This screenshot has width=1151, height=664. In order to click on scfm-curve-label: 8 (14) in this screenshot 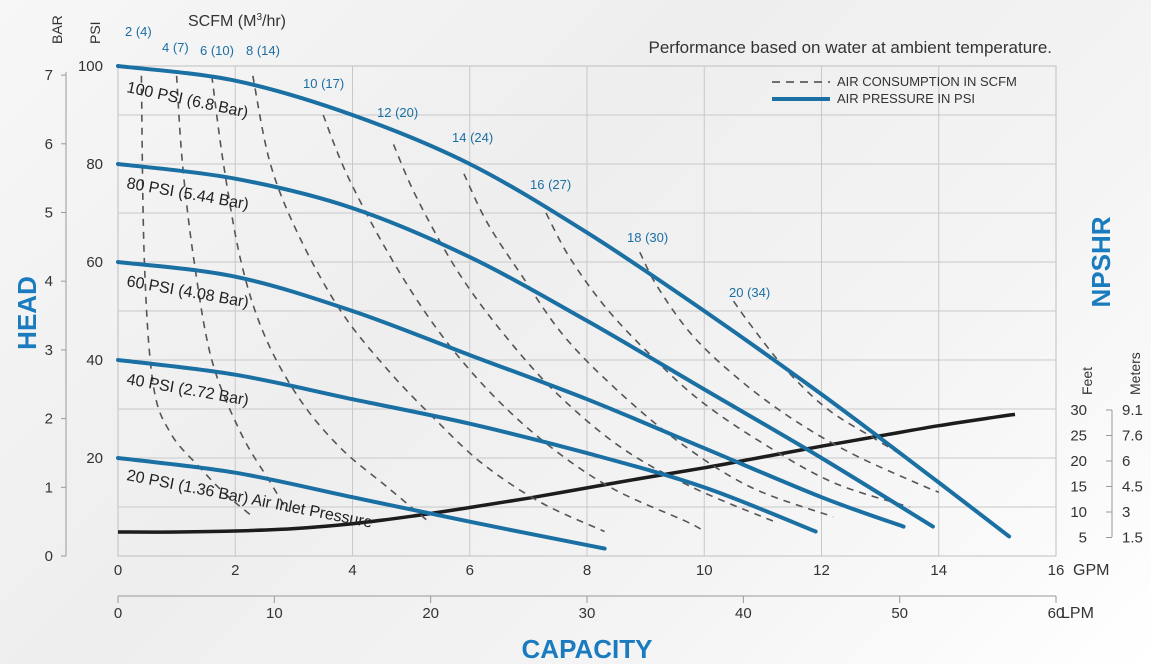, I will do `click(263, 50)`.